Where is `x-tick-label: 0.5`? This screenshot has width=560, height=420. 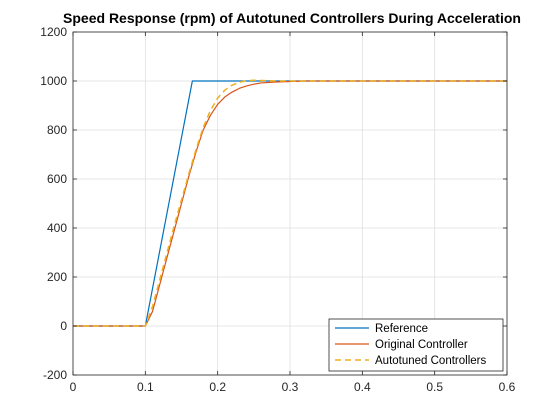
x-tick-label: 0.5 is located at coordinates (434, 387).